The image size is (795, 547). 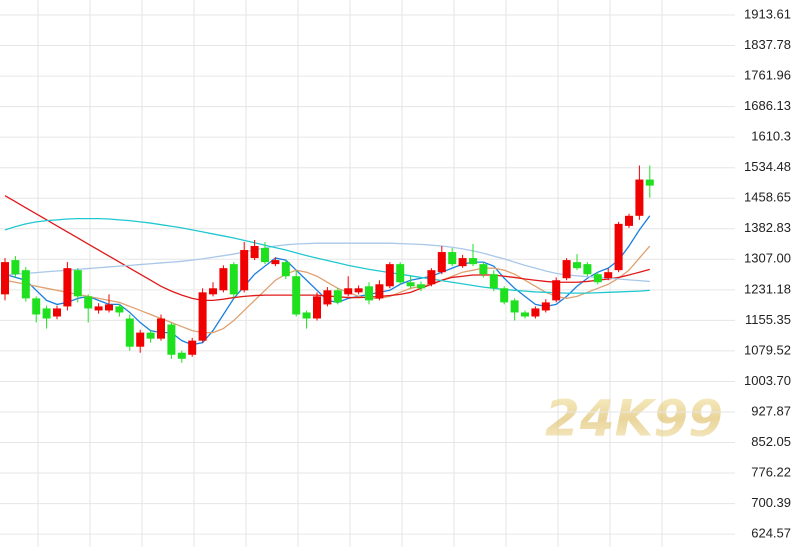 I want to click on y-tick-label: 1003.70, so click(x=767, y=380).